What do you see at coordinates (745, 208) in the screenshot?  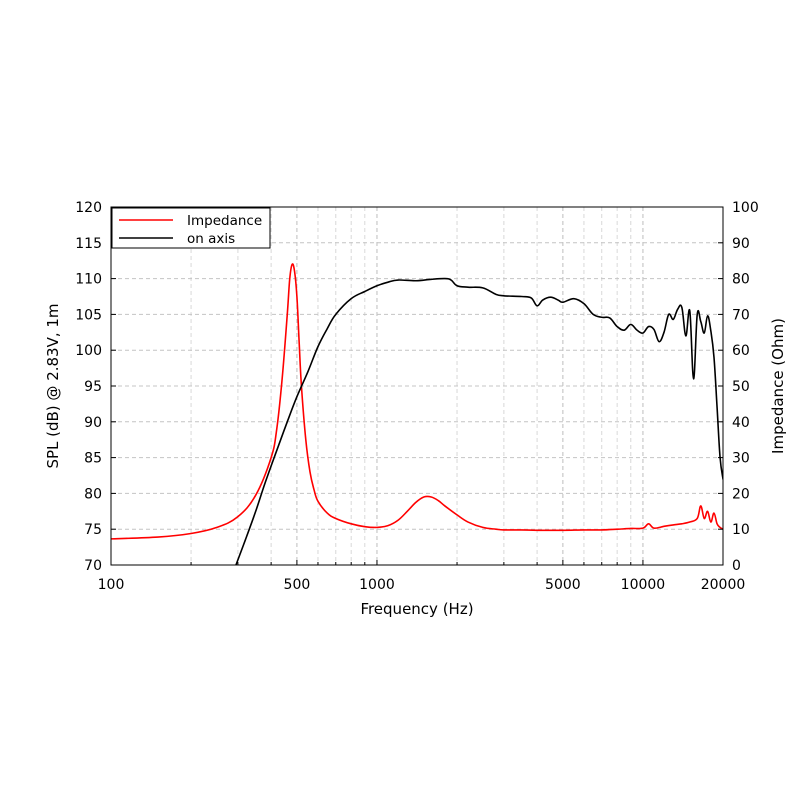 I see `y2-tick-label: 100` at bounding box center [745, 208].